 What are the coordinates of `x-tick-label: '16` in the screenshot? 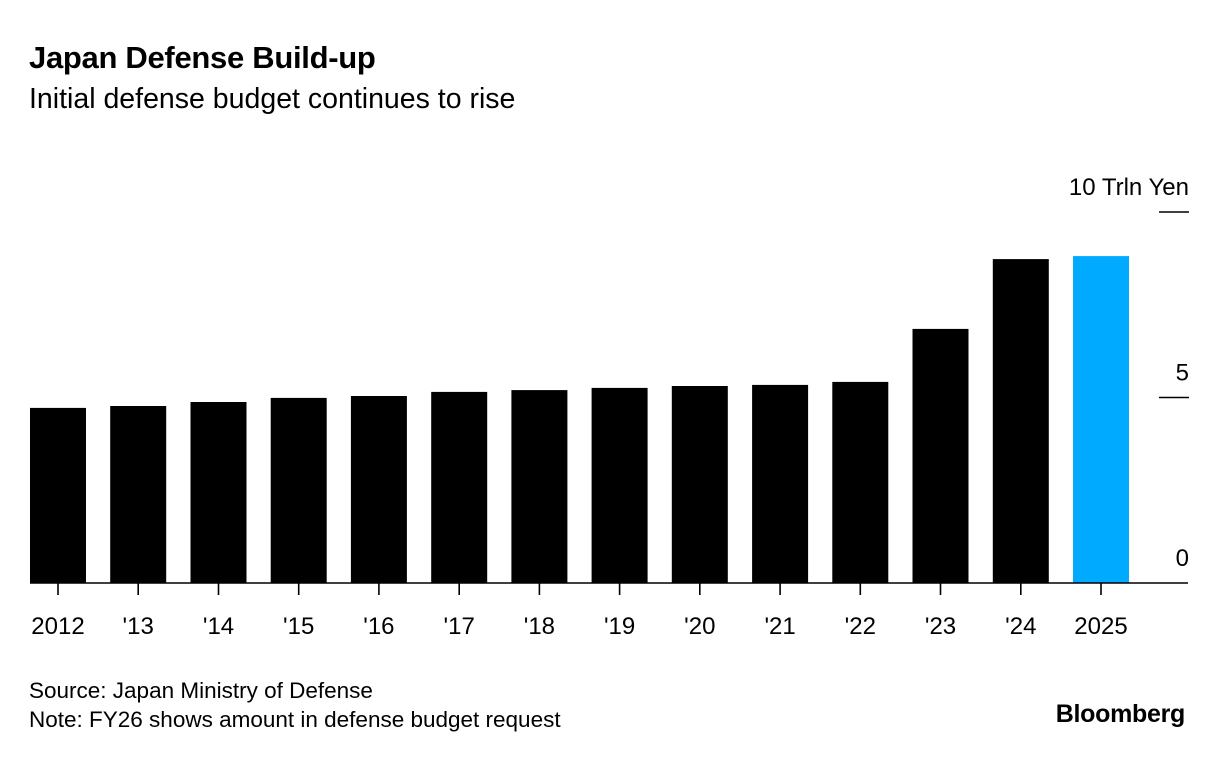 It's located at (378, 626).